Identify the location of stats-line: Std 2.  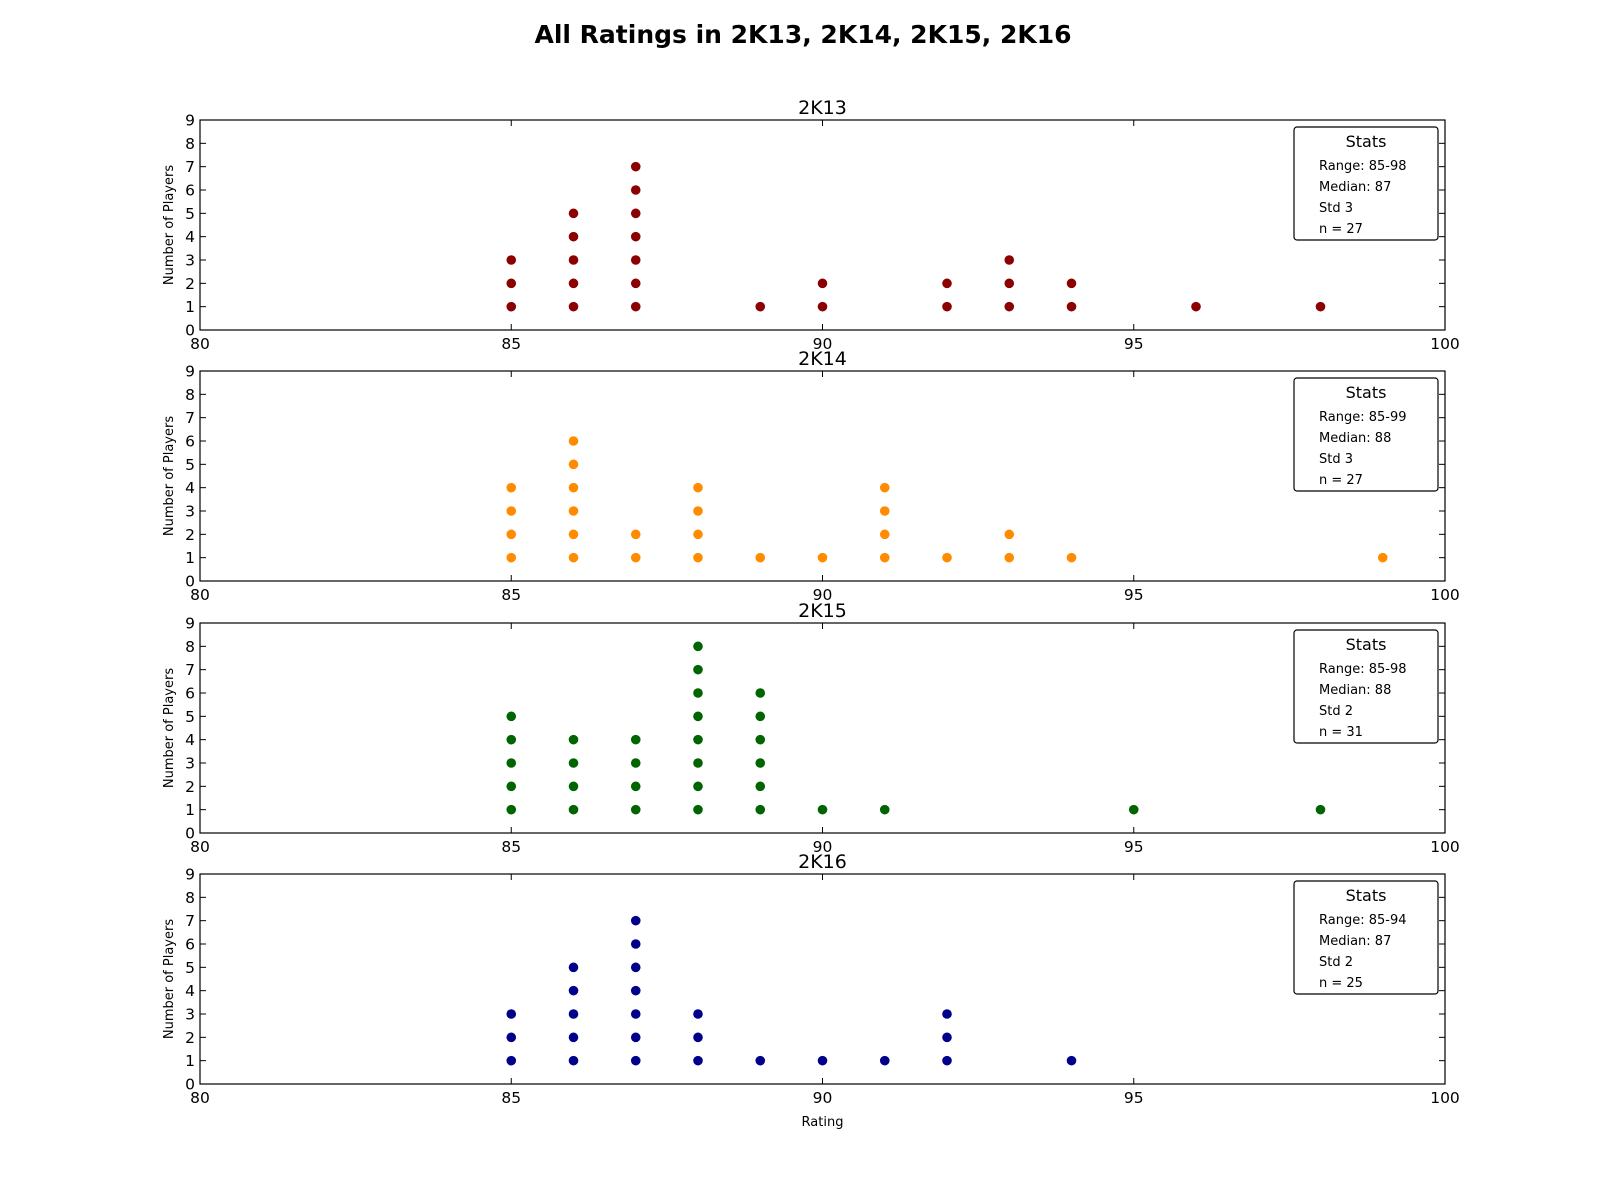
(1336, 962).